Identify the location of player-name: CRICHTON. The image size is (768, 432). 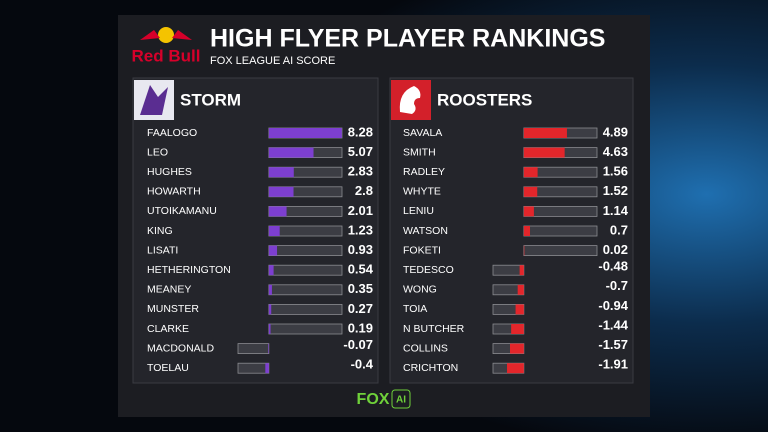
(430, 368).